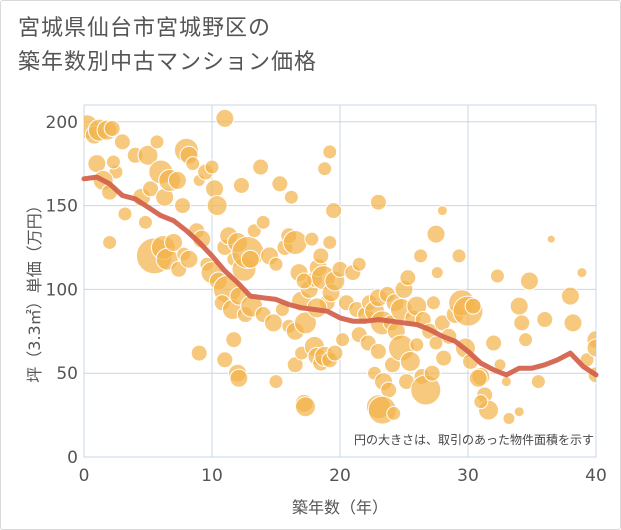 The height and width of the screenshot is (530, 621). Describe the element at coordinates (340, 507) in the screenshot. I see `x-axis-title: 築年数（年）` at that location.